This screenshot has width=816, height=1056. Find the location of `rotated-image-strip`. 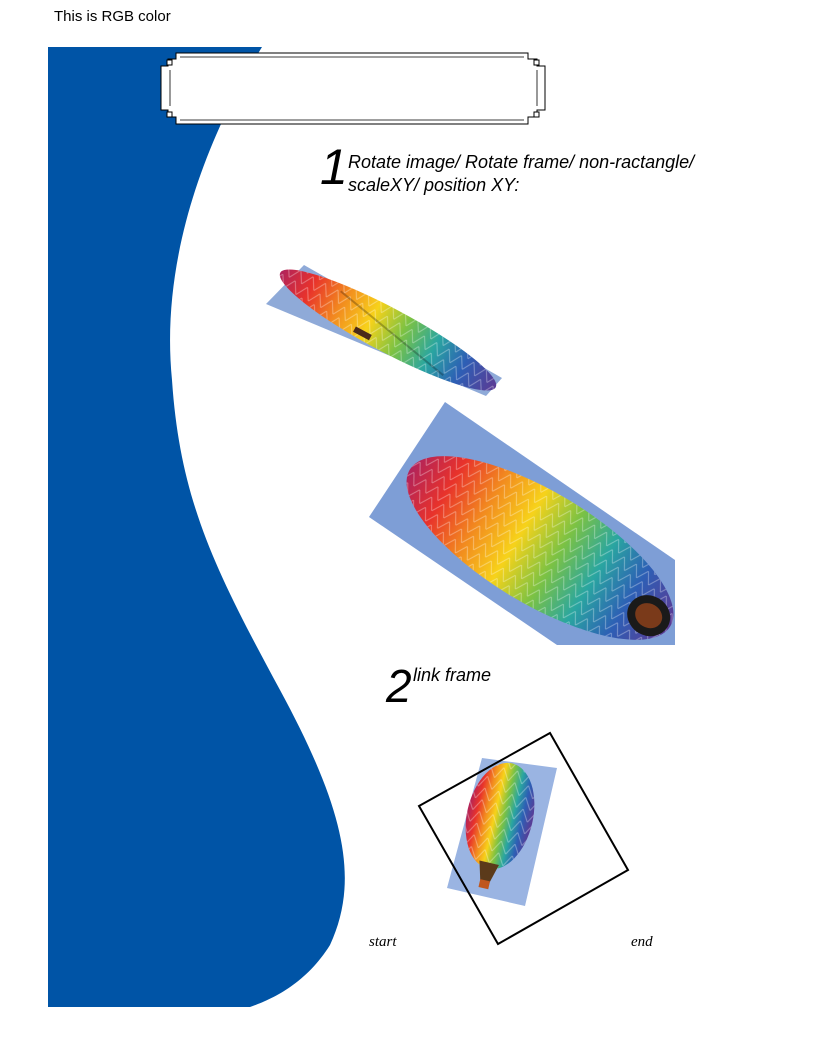

rotated-image-strip is located at coordinates (384, 330).